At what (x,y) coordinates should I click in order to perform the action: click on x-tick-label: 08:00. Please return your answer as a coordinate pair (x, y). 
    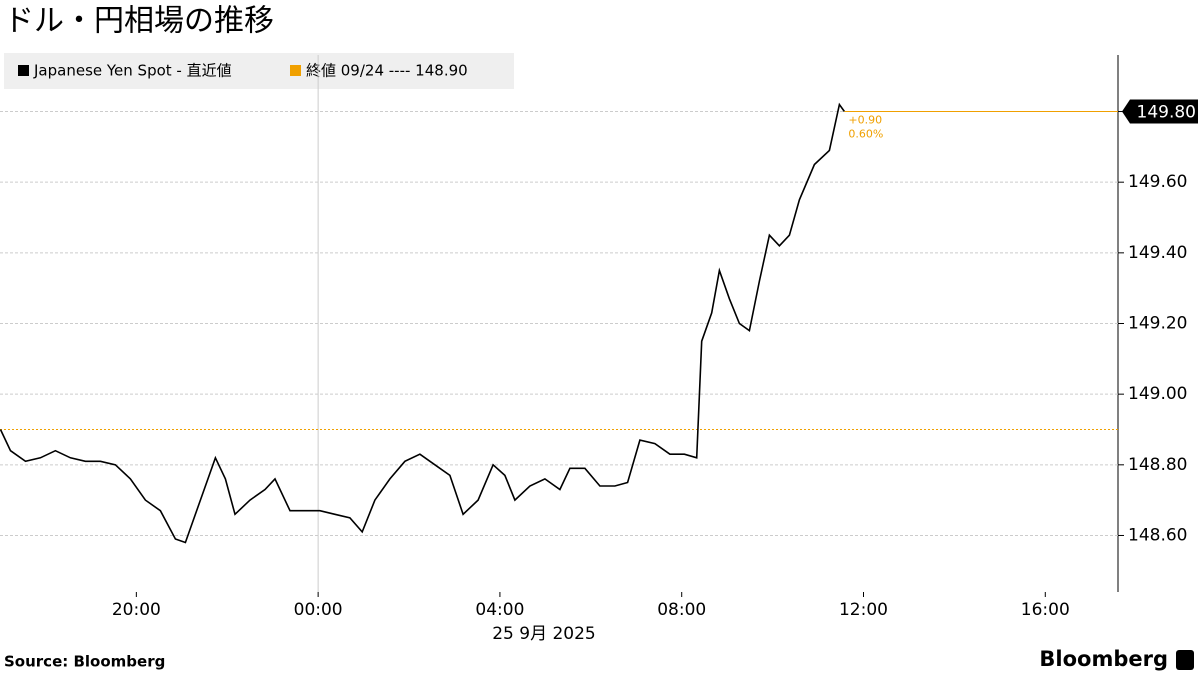
    Looking at the image, I should click on (681, 610).